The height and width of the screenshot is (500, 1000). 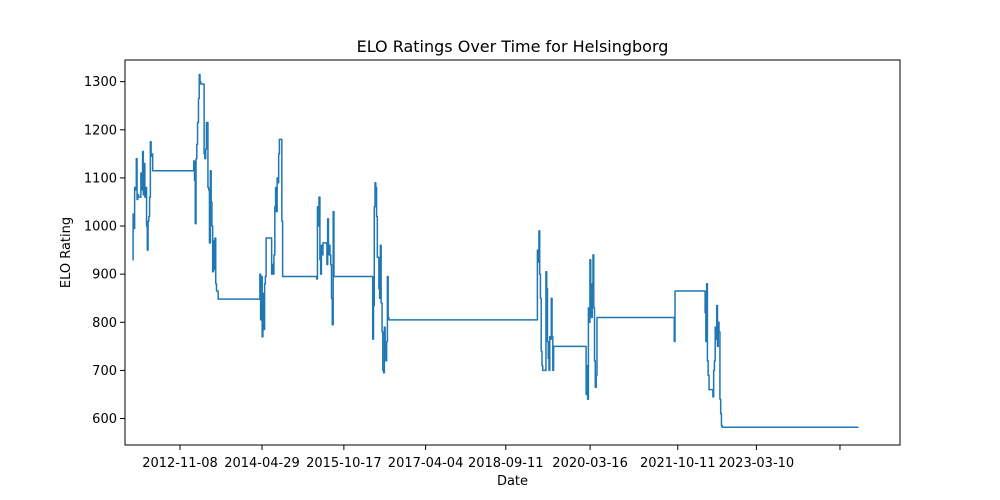 I want to click on chart-title: ELO Ratings Over Time for Helsingborg, so click(x=513, y=46).